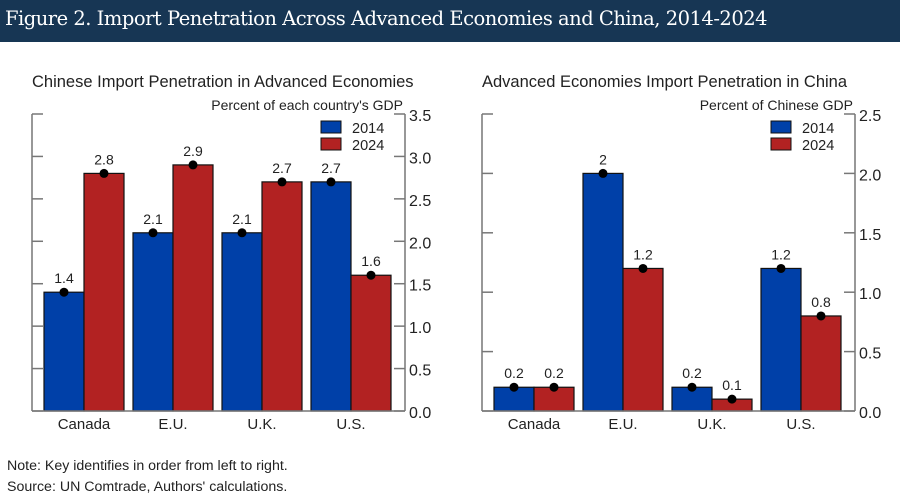  Describe the element at coordinates (282, 296) in the screenshot. I see `bar-2024-uk` at that location.